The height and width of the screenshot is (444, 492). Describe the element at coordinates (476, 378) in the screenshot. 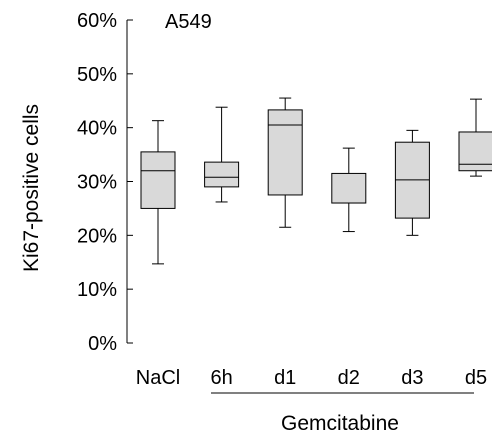

I see `x-tick-label: d5` at that location.